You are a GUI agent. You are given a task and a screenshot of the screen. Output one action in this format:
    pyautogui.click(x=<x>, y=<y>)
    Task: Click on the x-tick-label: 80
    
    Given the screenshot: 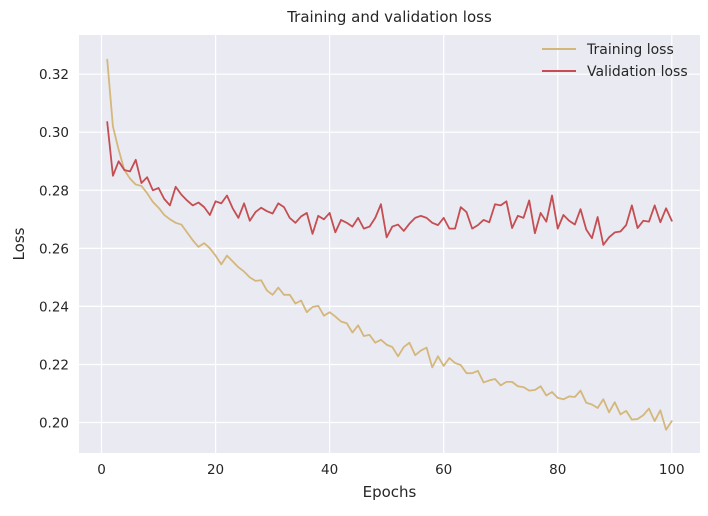 What is the action you would take?
    pyautogui.click(x=557, y=470)
    